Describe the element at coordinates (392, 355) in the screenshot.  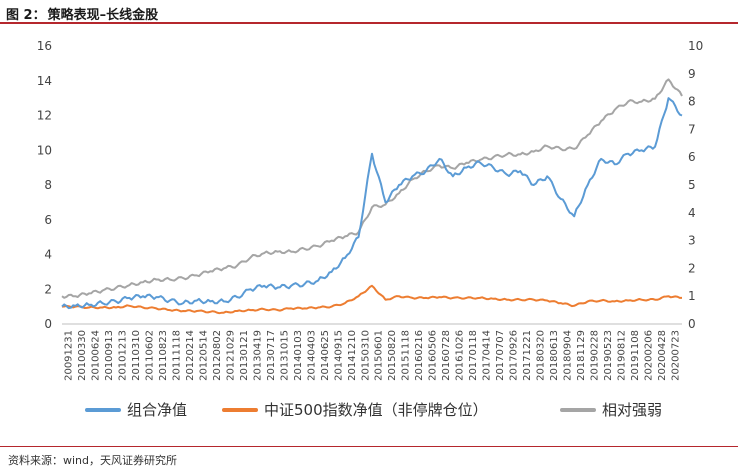
I see `x-tick-label: 20150820` at that location.